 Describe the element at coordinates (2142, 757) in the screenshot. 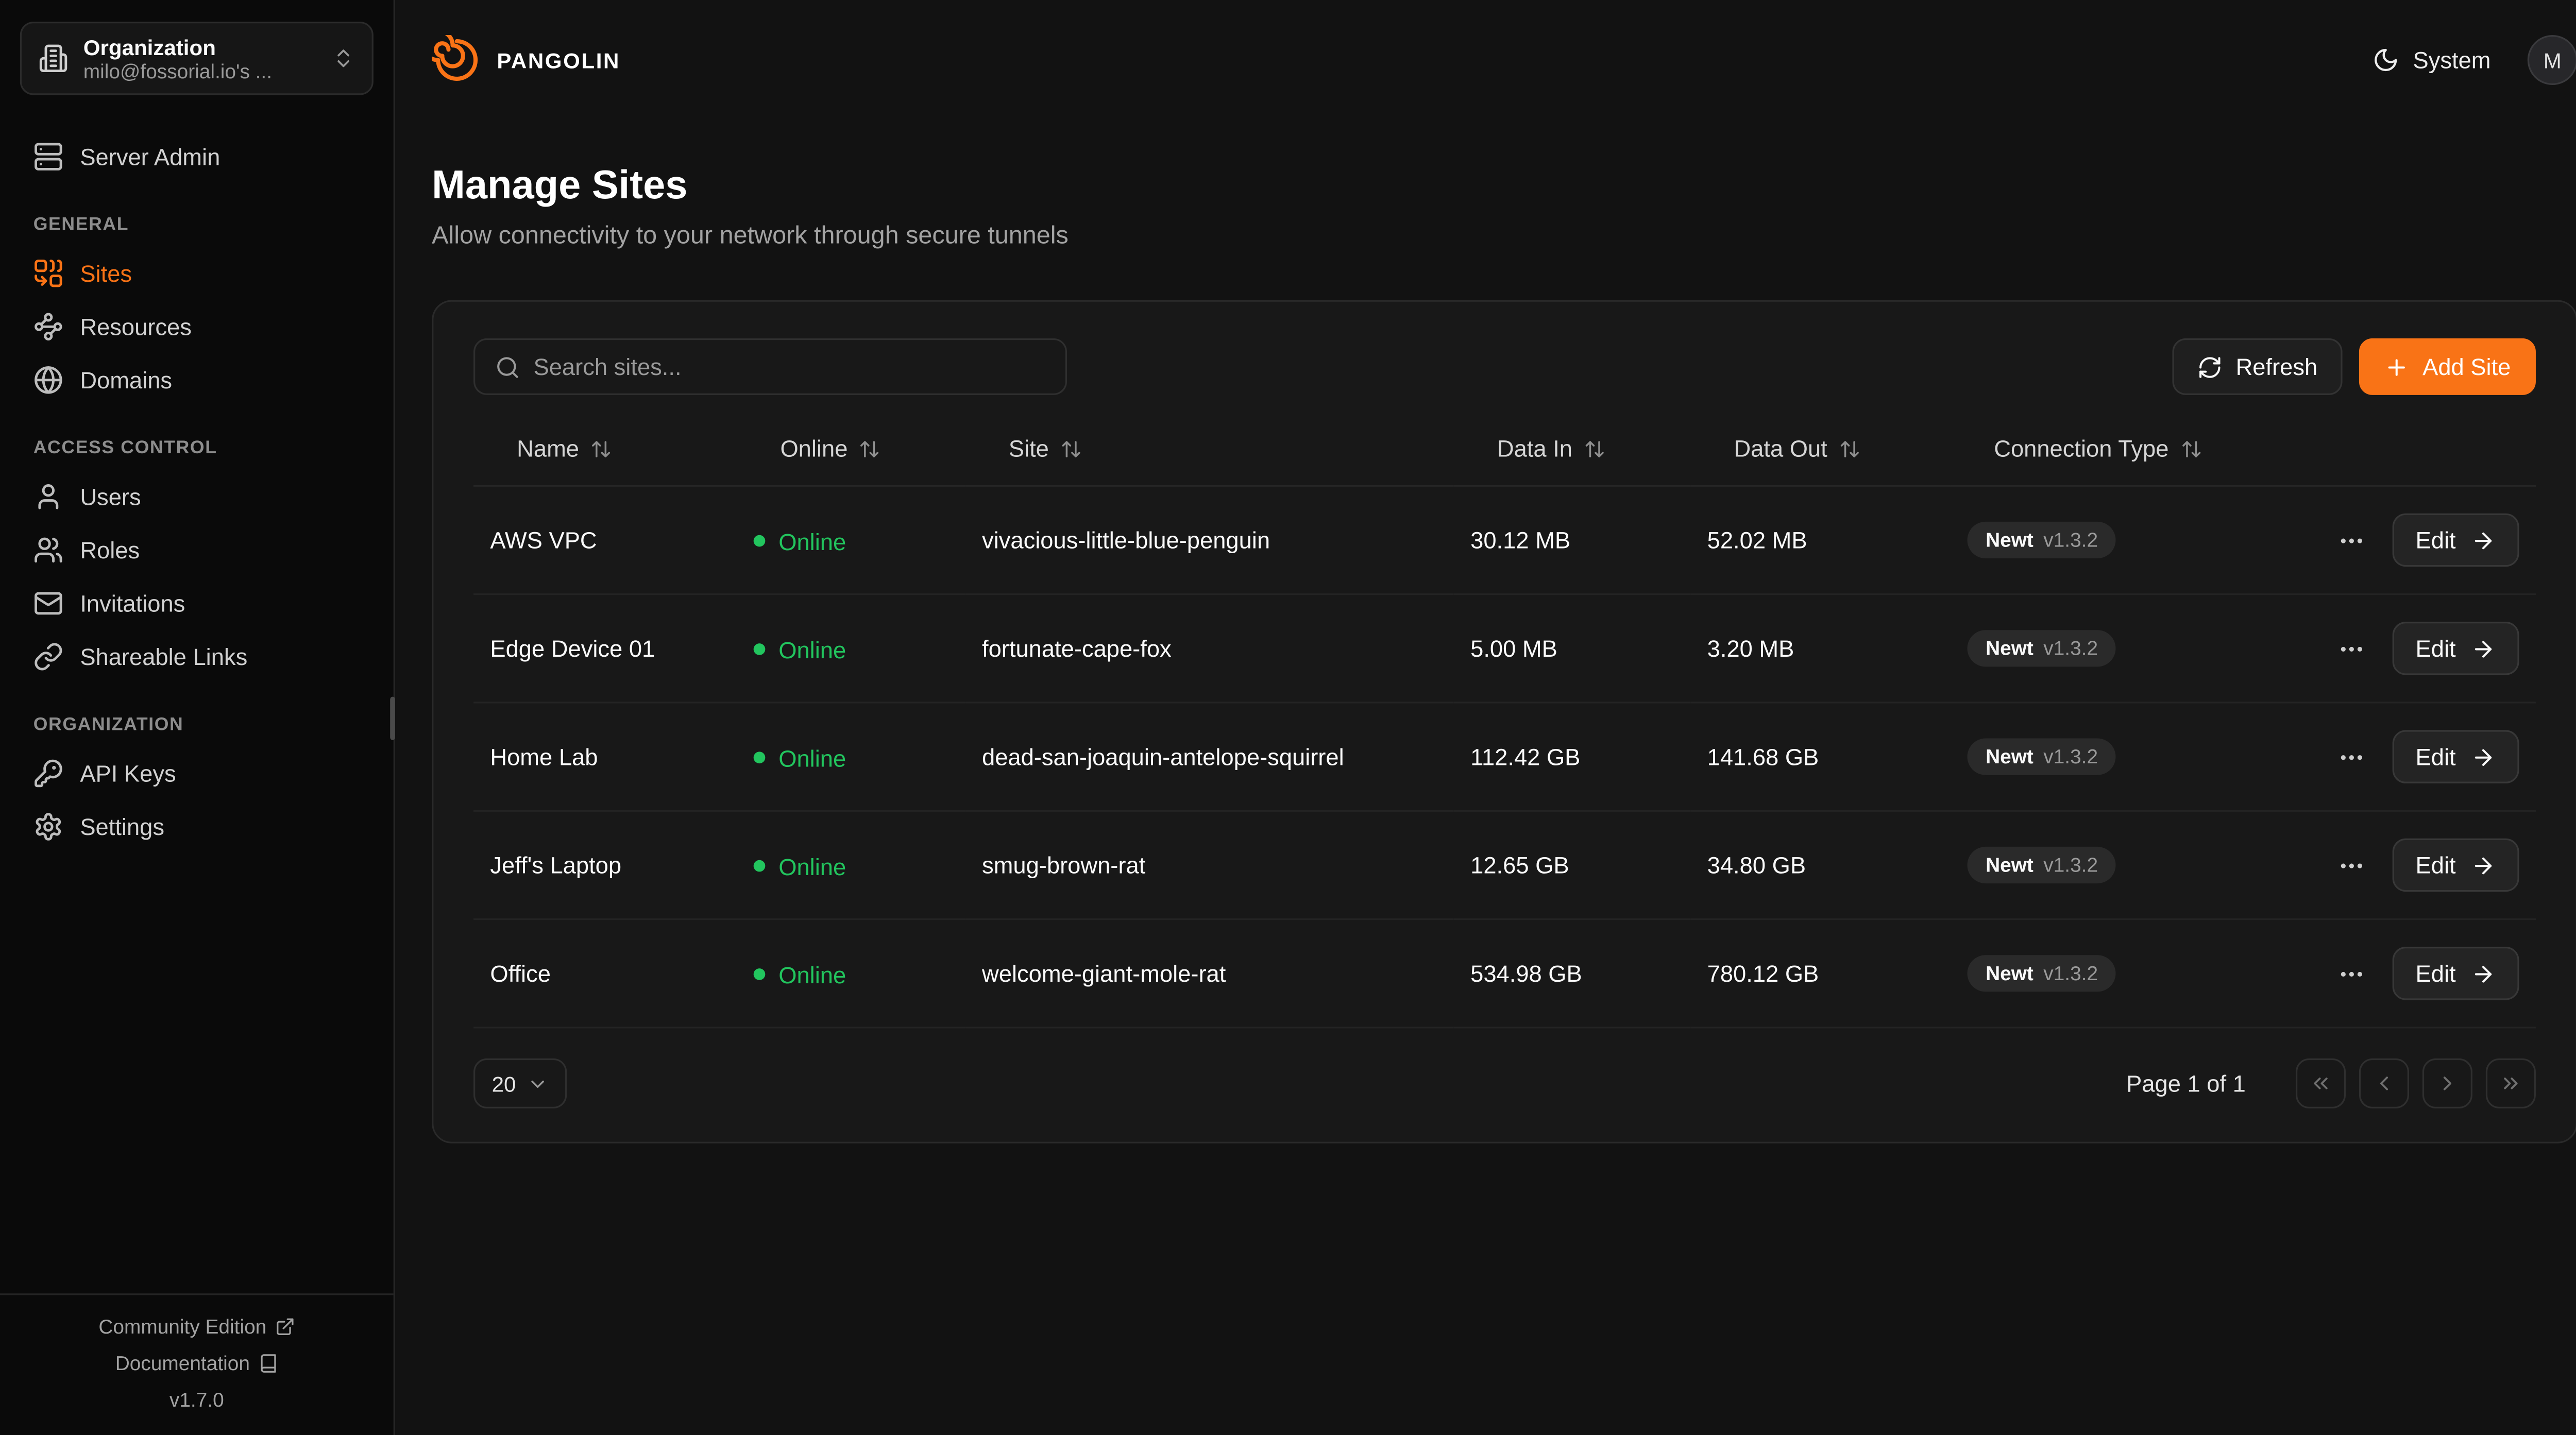

I see `cell-connection-type: Newt v1.3.2` at that location.